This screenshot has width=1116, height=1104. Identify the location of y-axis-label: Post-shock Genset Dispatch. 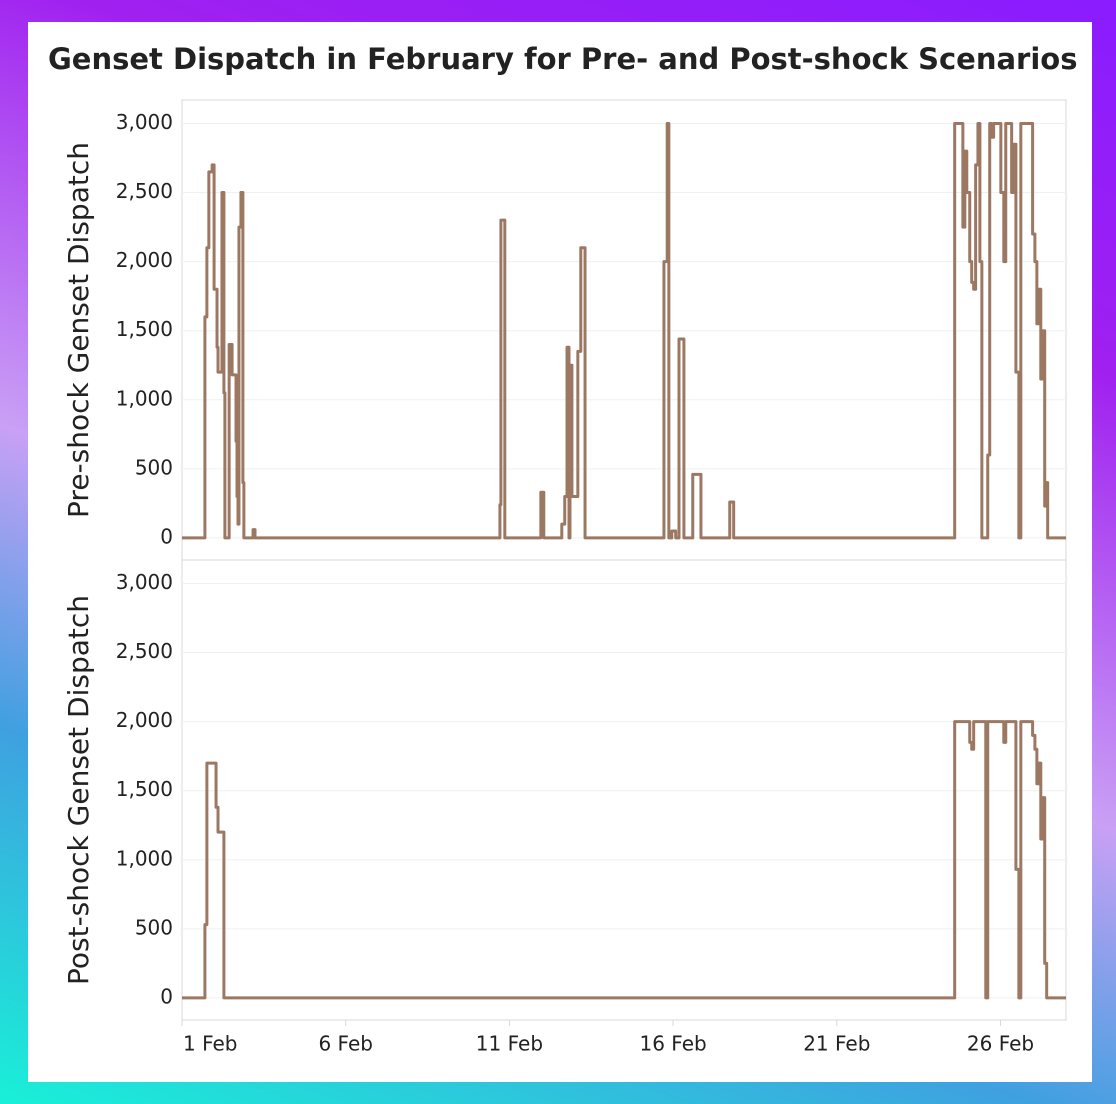
(78, 790).